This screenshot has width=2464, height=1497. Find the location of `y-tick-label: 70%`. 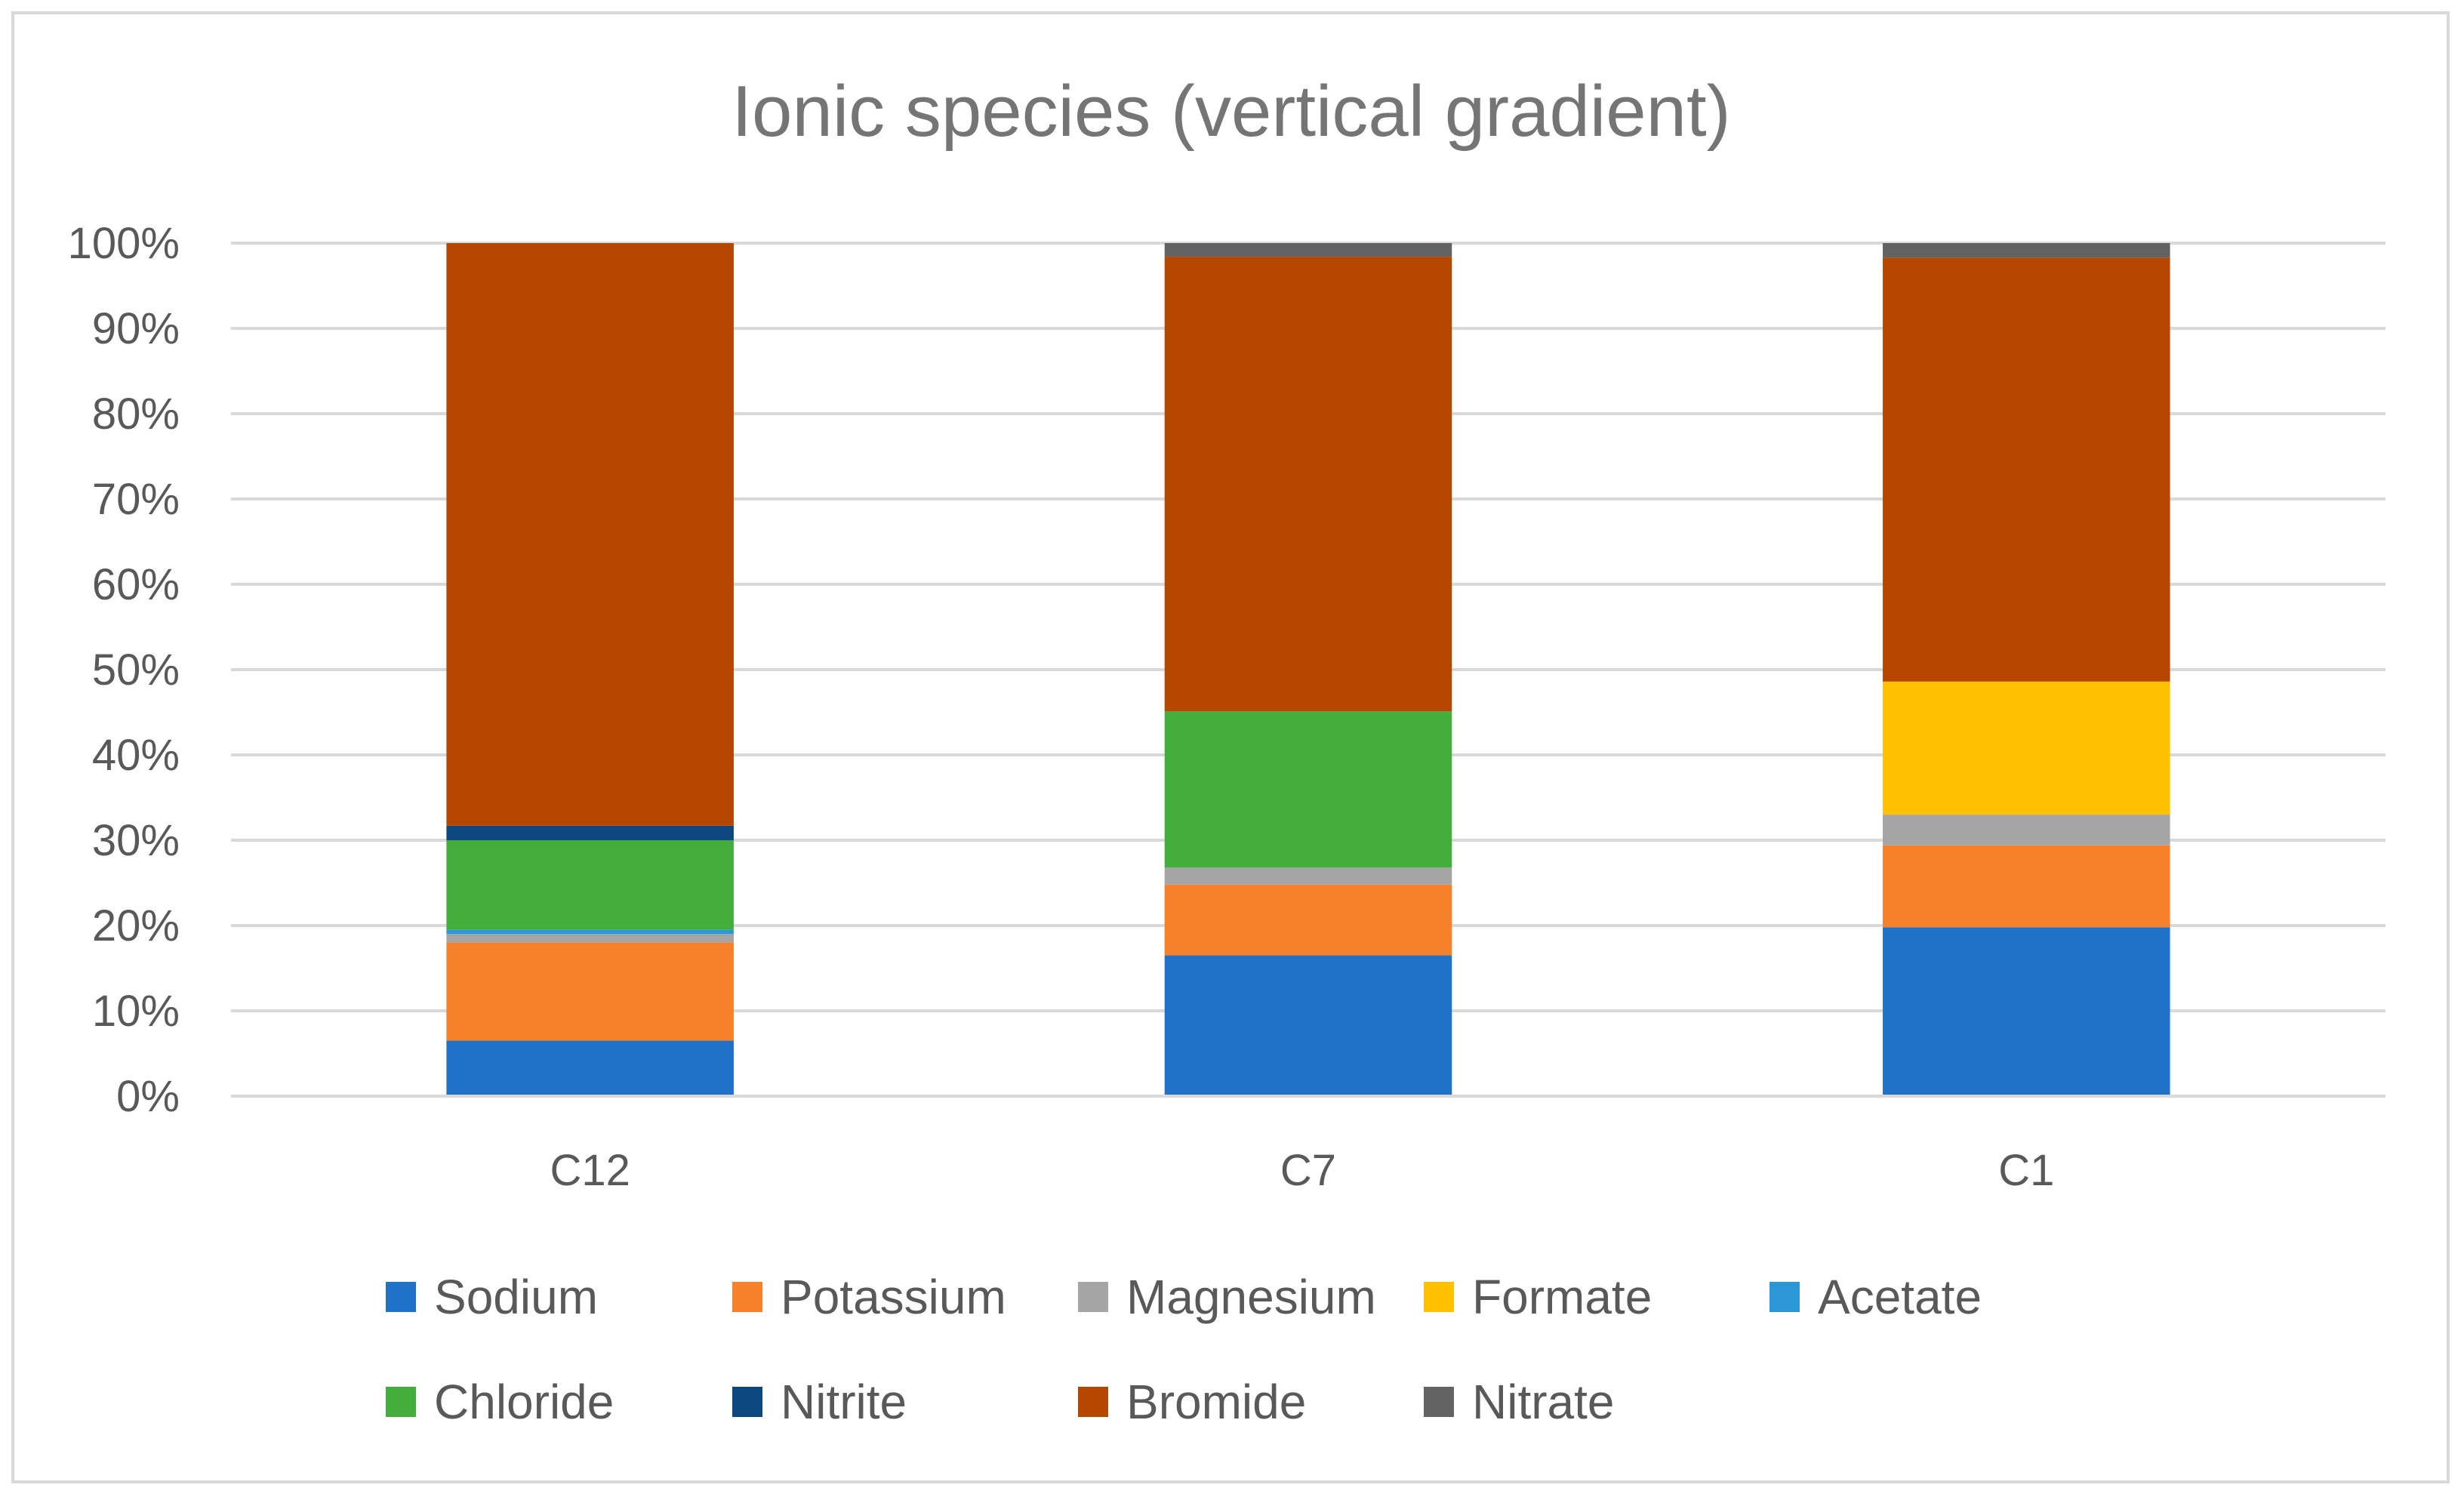

y-tick-label: 70% is located at coordinates (136, 500).